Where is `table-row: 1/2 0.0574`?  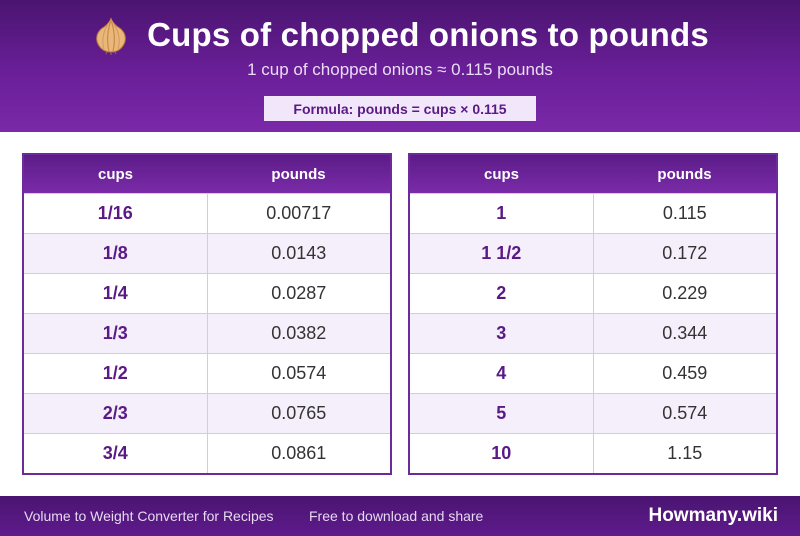 table-row: 1/2 0.0574 is located at coordinates (207, 373).